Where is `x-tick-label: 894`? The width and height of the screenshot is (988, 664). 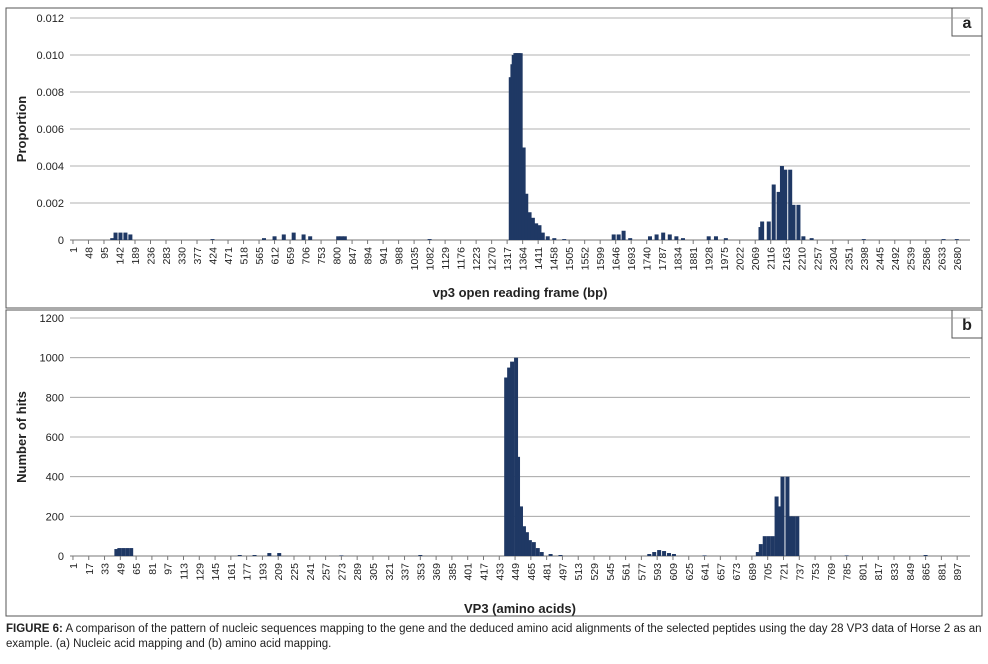 x-tick-label: 894 is located at coordinates (369, 256).